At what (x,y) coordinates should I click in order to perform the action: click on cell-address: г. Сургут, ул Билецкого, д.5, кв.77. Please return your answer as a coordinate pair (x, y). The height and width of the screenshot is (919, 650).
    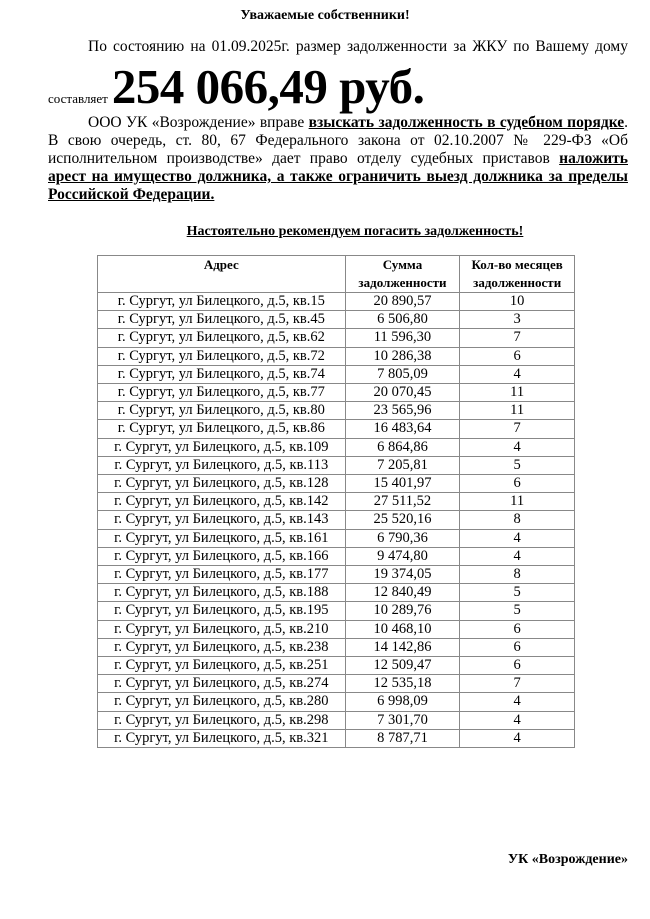
    Looking at the image, I should click on (221, 393).